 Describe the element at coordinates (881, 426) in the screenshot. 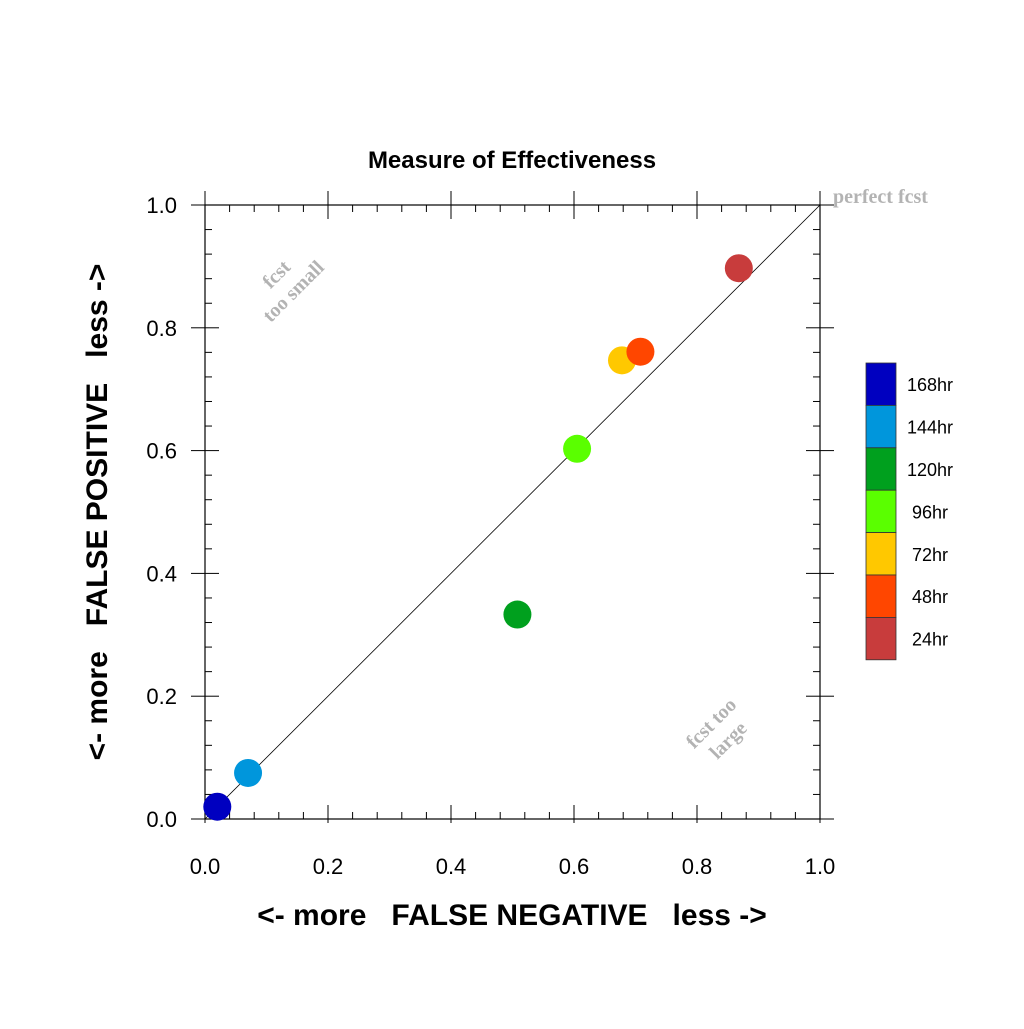

I see `legend-swatch-144hr` at that location.